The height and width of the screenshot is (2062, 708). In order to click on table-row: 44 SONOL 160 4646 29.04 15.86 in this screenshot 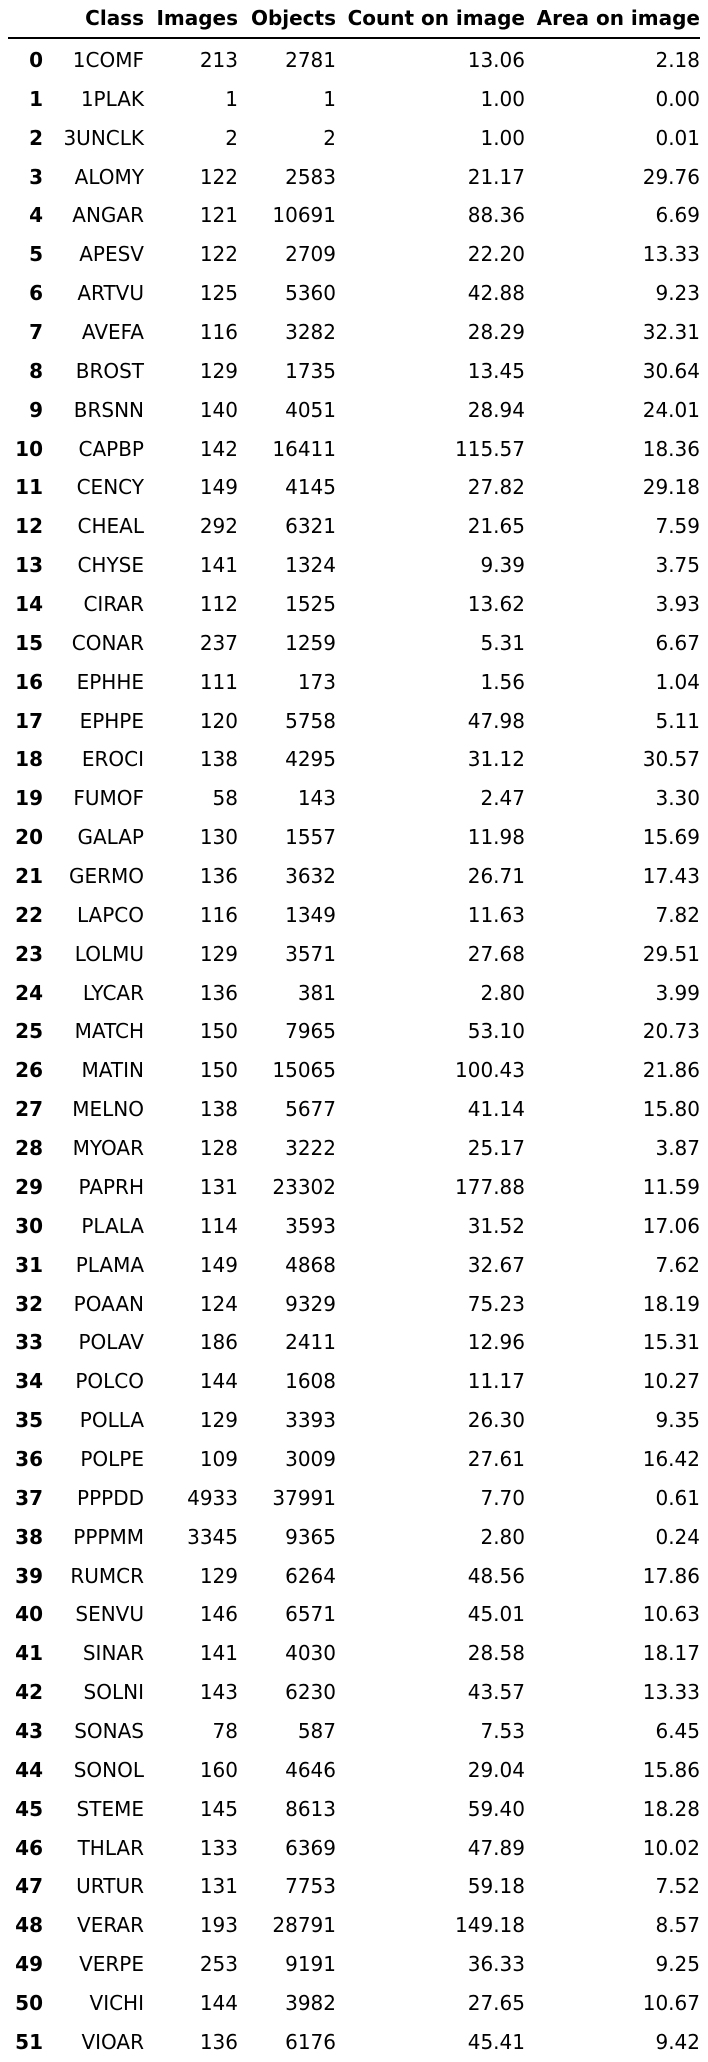, I will do `click(354, 1770)`.